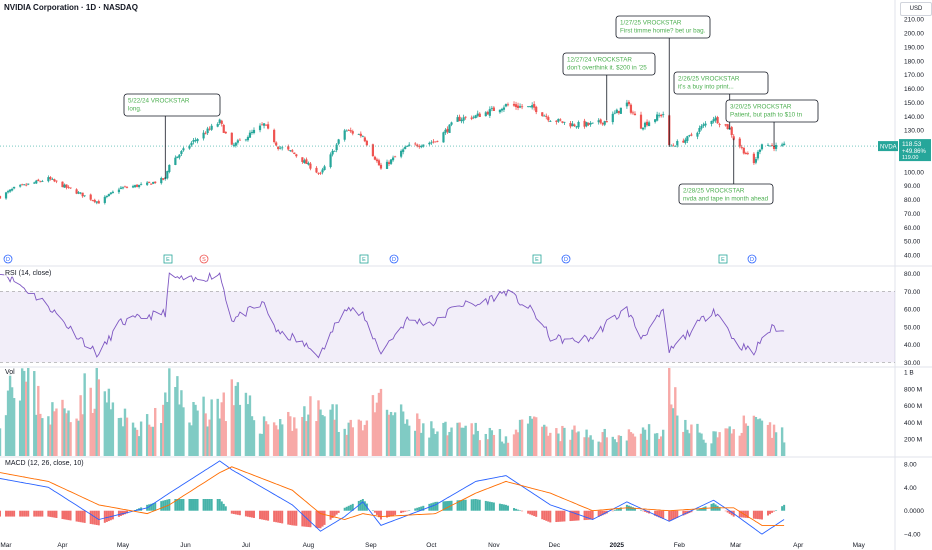 The height and width of the screenshot is (550, 932). Describe the element at coordinates (914, 34) in the screenshot. I see `price-axis-tick-label: 200.00` at that location.